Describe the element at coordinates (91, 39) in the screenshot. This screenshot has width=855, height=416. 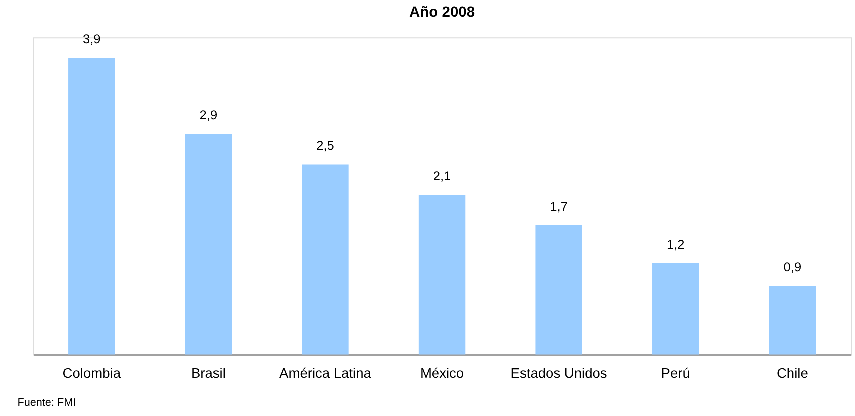
I see `data-label: 3,9` at that location.